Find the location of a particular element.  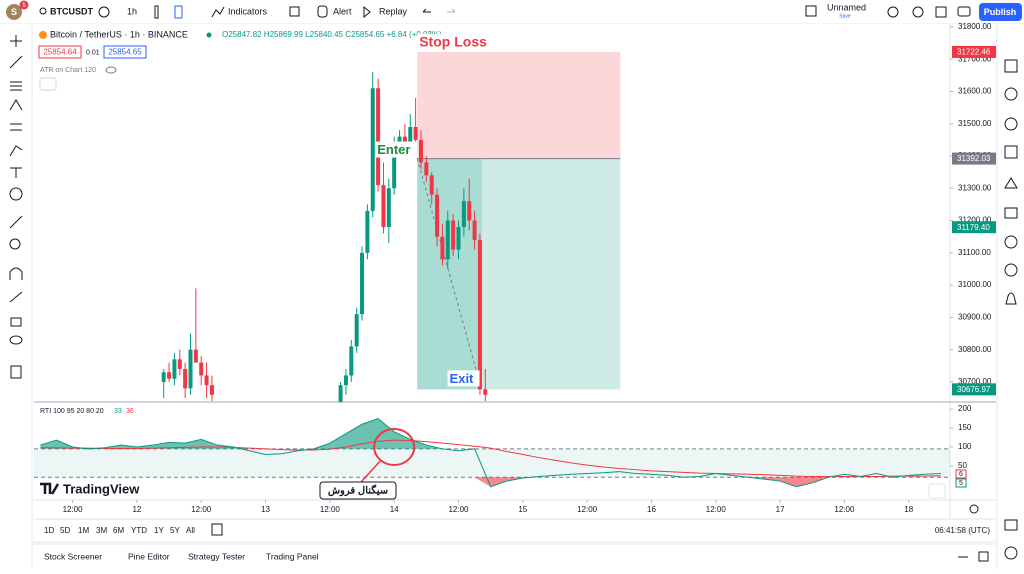

bottom-tab: Stock Screener is located at coordinates (73, 556).